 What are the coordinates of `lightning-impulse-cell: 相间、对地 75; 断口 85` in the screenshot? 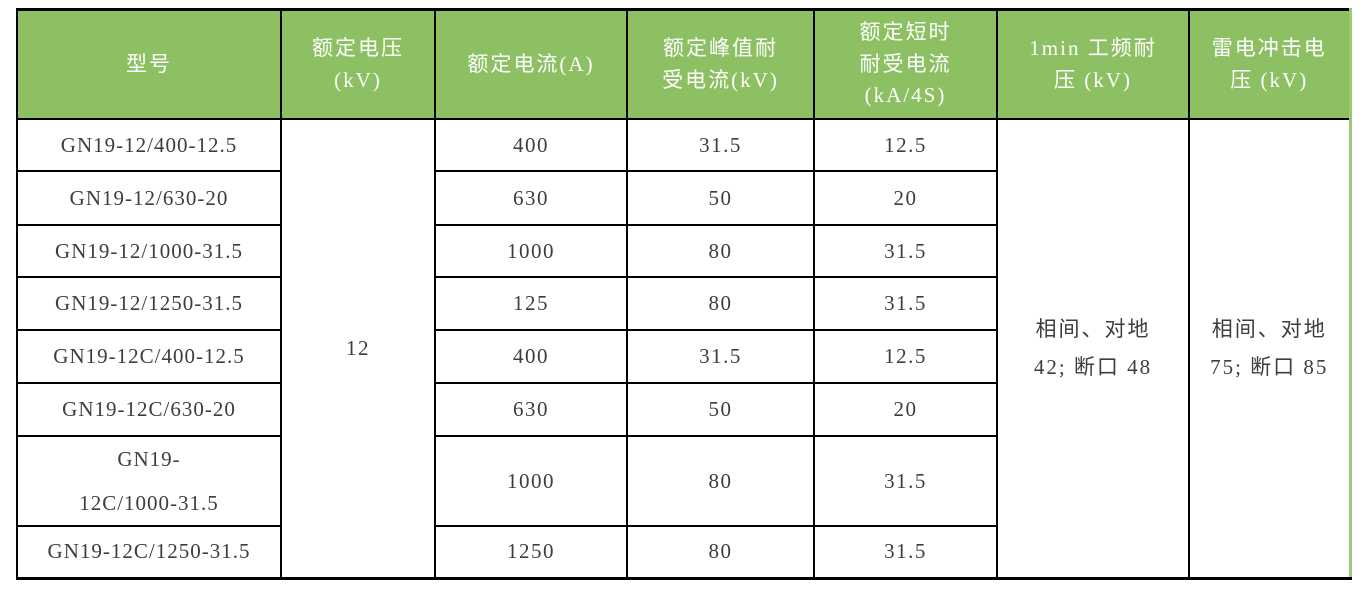 It's located at (1269, 348).